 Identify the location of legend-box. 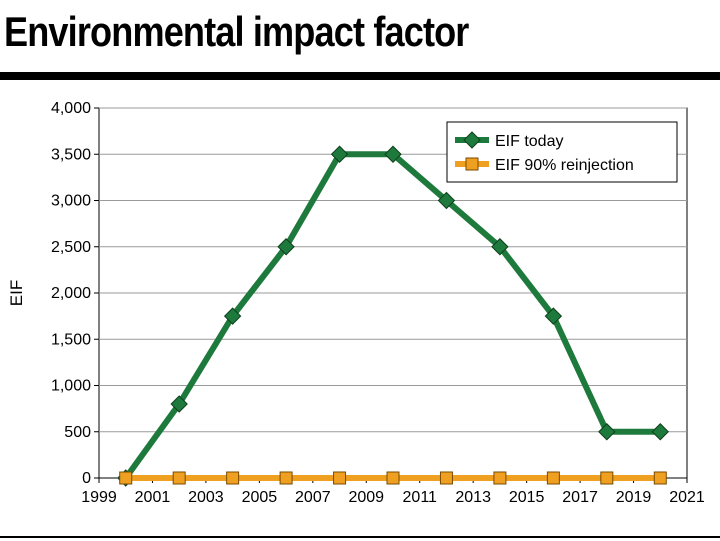
(562, 152).